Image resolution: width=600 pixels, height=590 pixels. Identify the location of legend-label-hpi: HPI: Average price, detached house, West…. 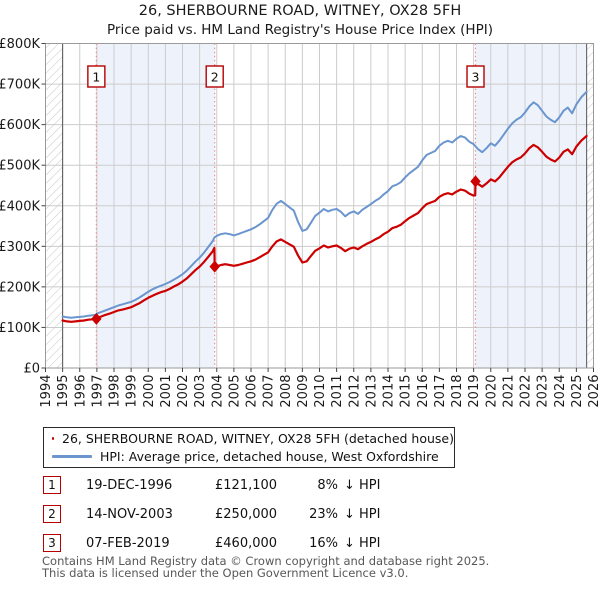
(269, 456).